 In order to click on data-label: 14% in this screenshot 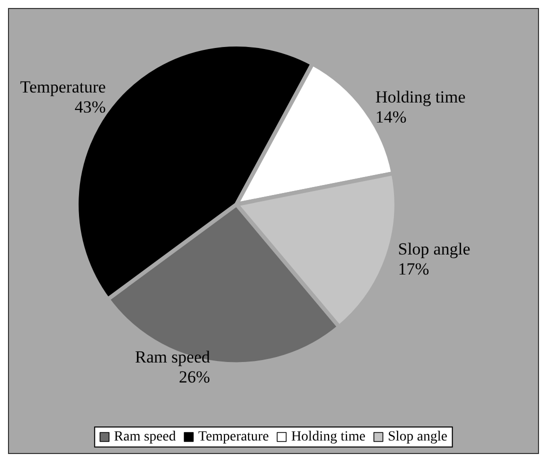, I will do `click(391, 117)`.